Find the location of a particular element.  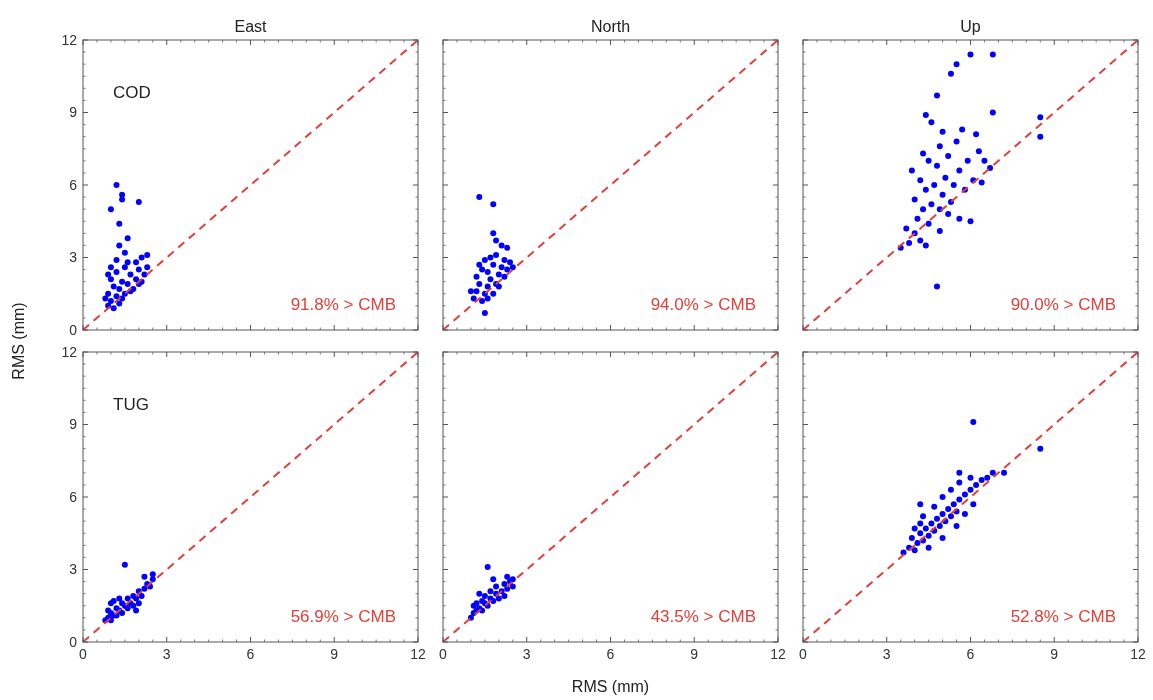

chart-title: North is located at coordinates (610, 26).